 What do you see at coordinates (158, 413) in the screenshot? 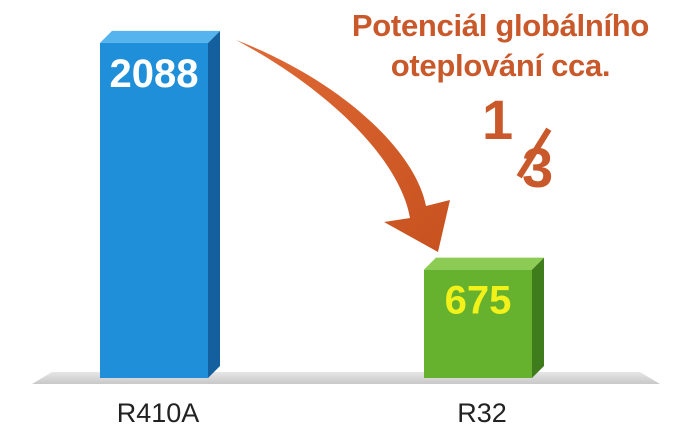
I see `category-label-r410a: R410A` at bounding box center [158, 413].